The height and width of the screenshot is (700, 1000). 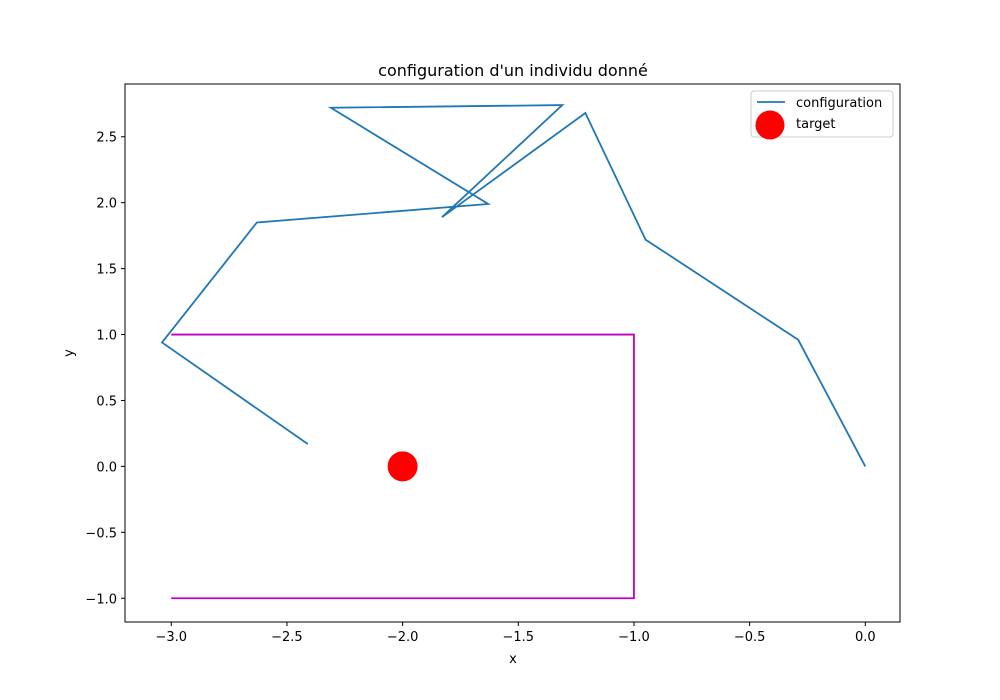 I want to click on y-axis: −1.0 −0.5 0.0 0.5 1.0 1.5 2.0 2.5, so click(x=105, y=369).